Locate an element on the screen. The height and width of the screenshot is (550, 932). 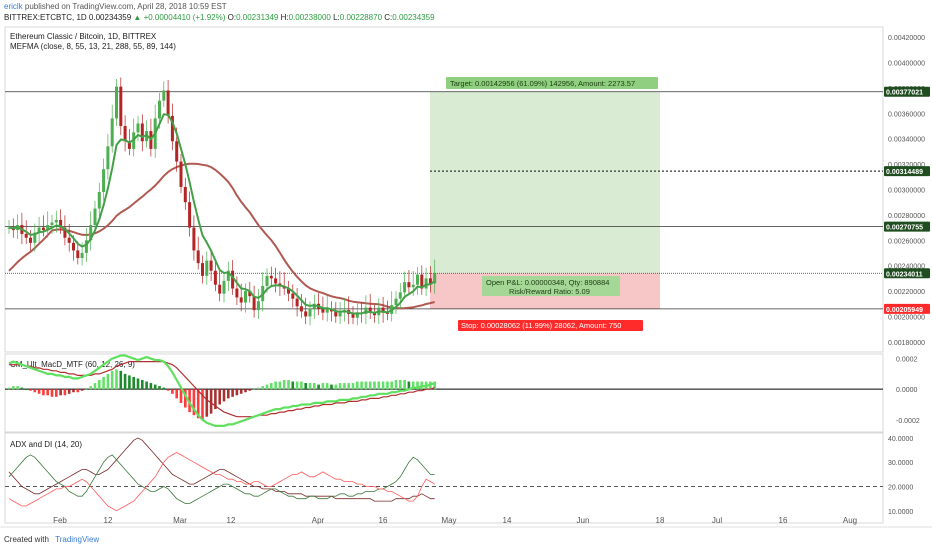
rr-label: Risk/Reward Ratio: 5.09 is located at coordinates (549, 291).